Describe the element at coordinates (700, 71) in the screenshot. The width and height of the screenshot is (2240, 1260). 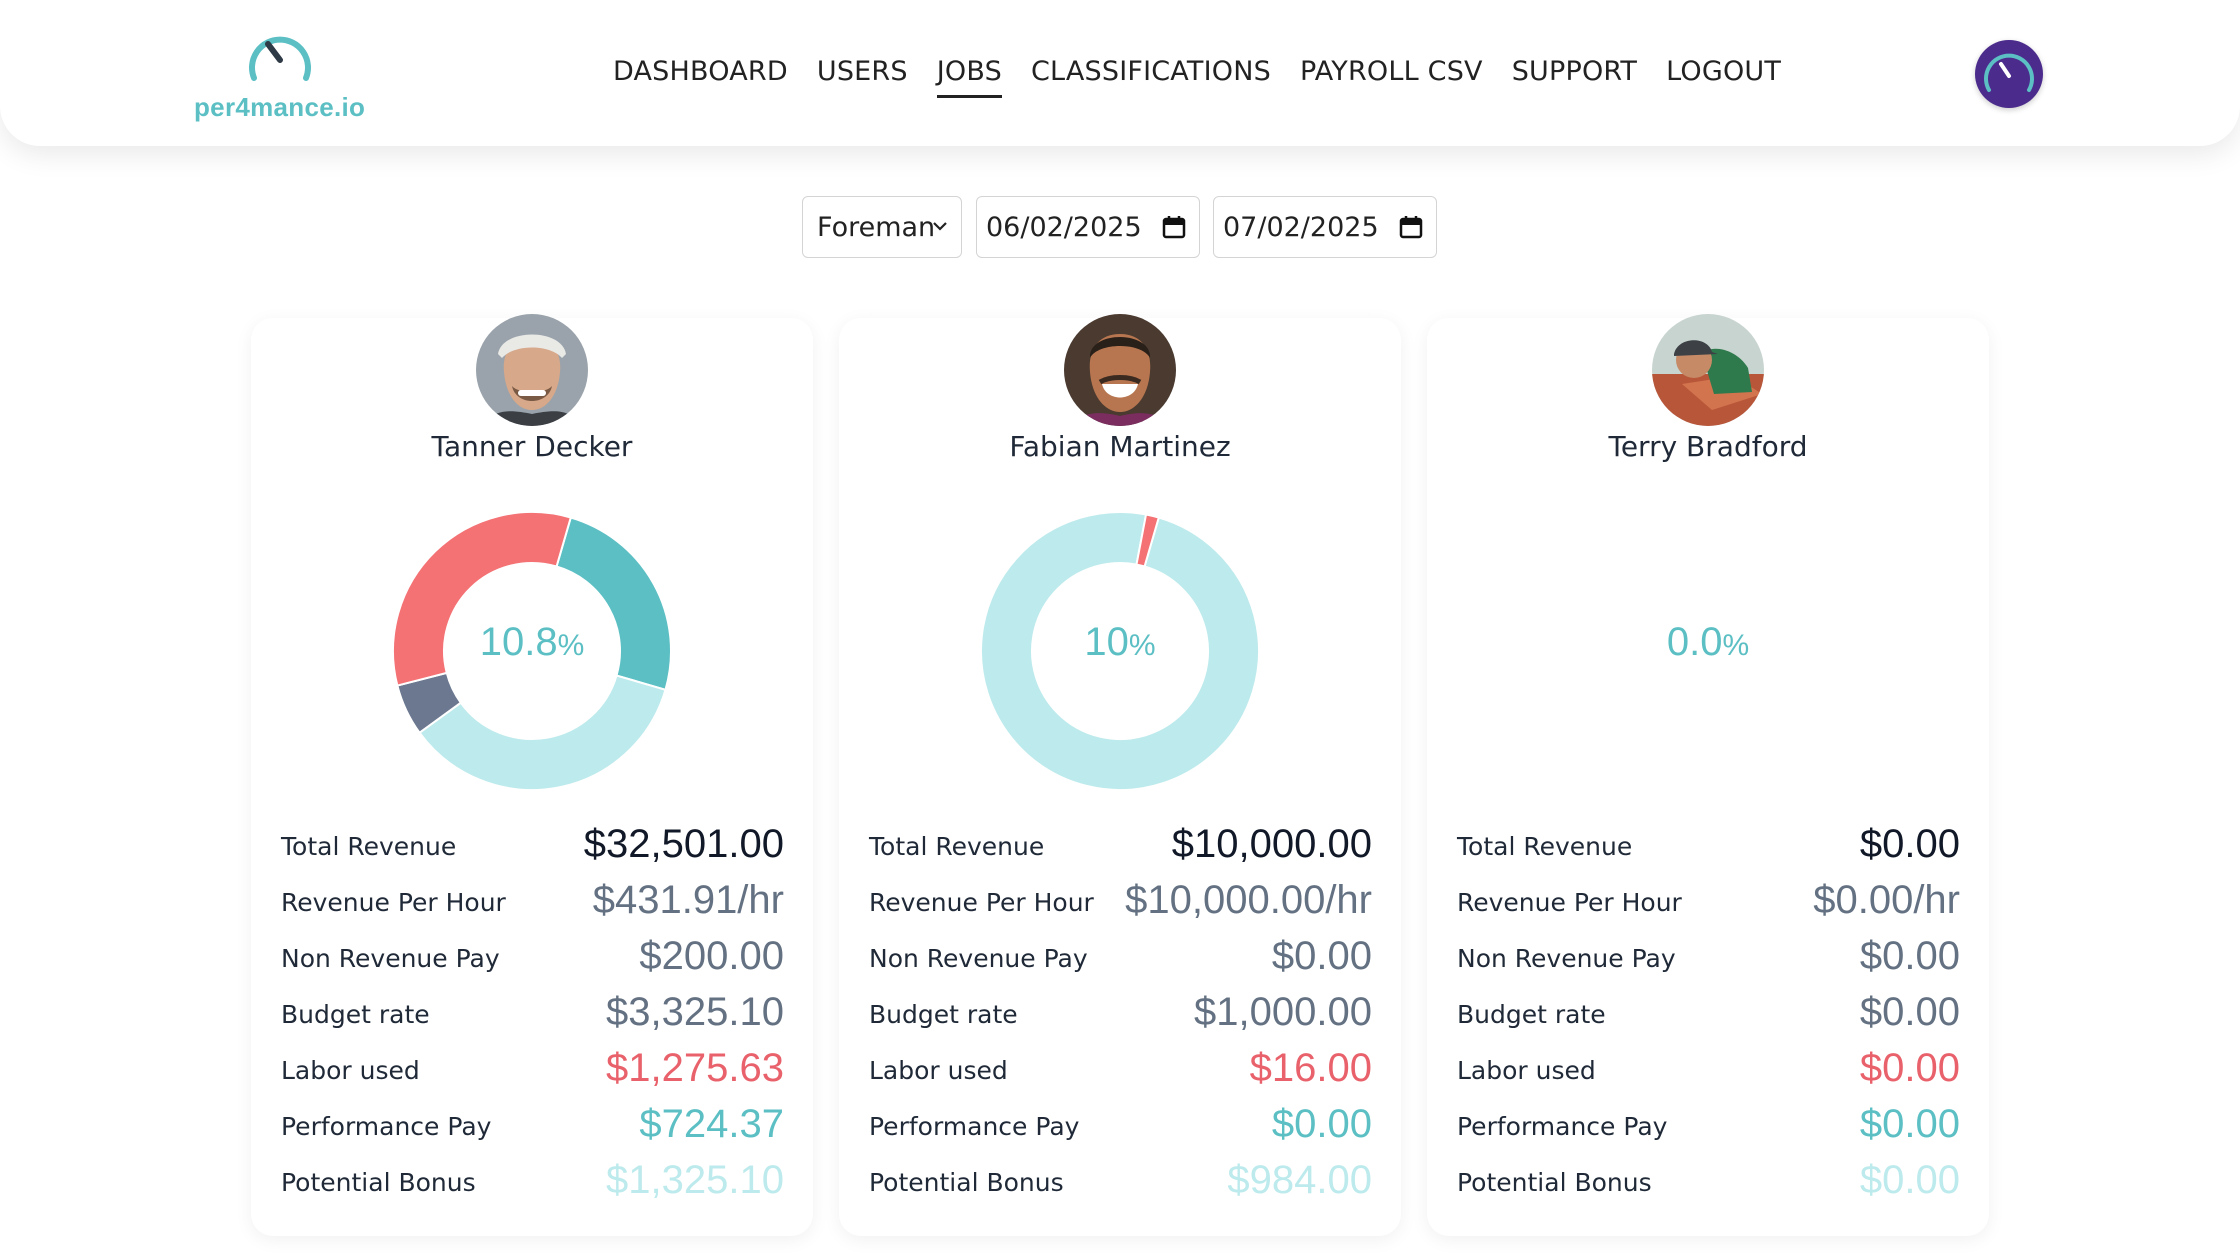
I see `nav-dashboard: DASHBOARD` at that location.